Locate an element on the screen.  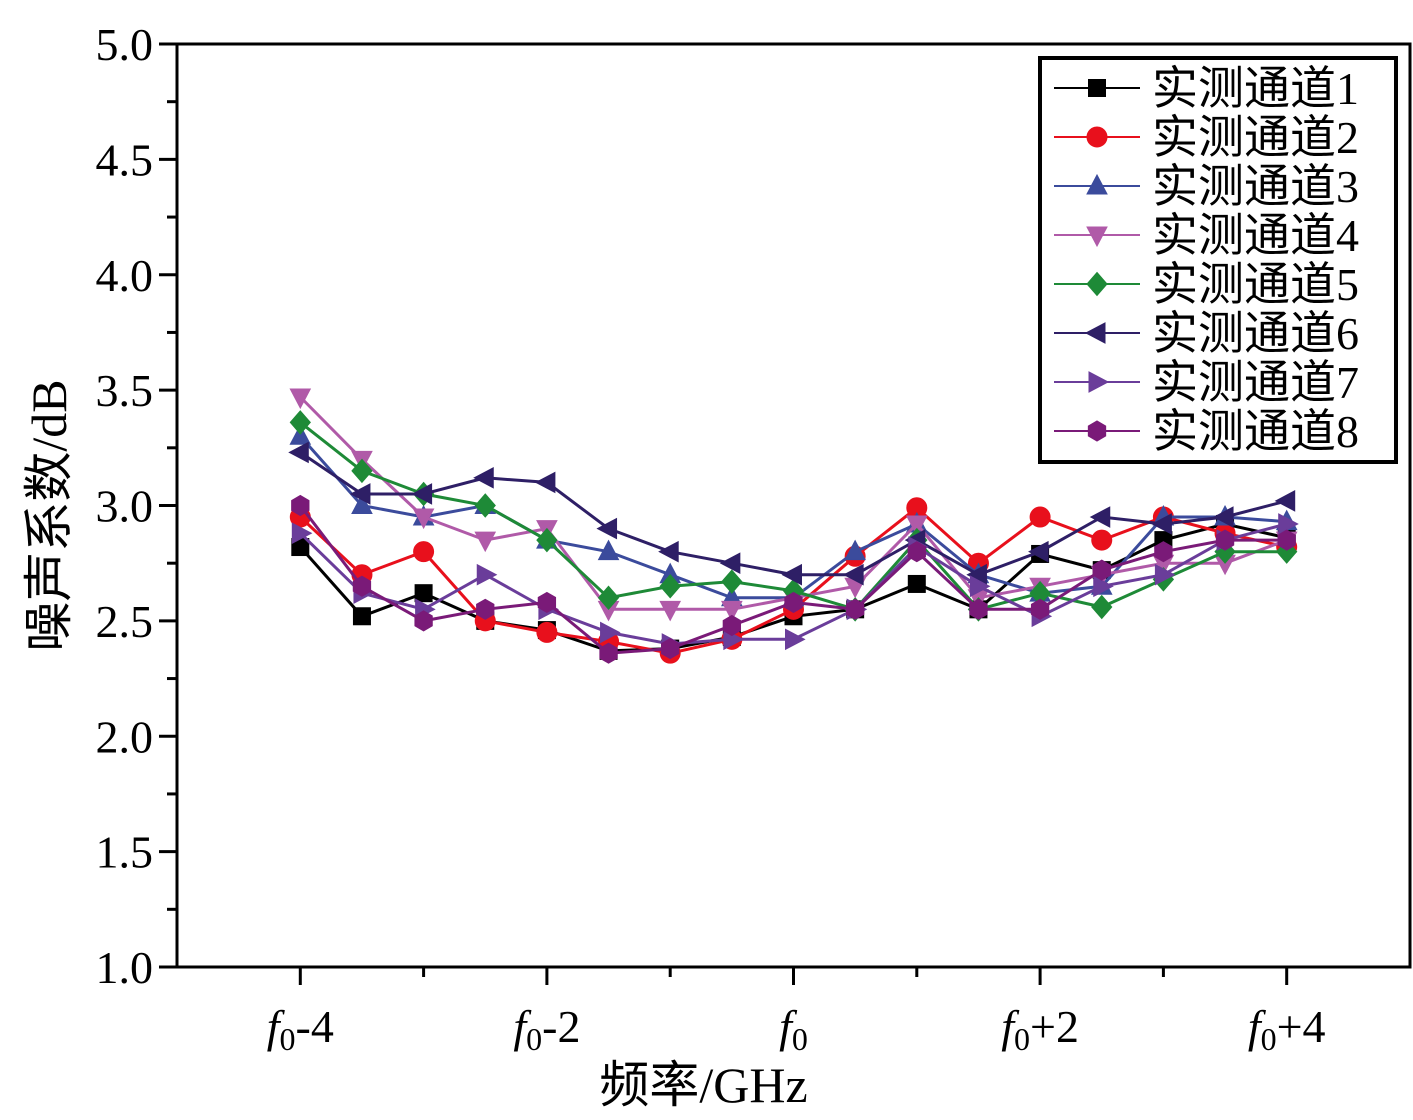
x-tick-label: f0 is located at coordinates (793, 1029).